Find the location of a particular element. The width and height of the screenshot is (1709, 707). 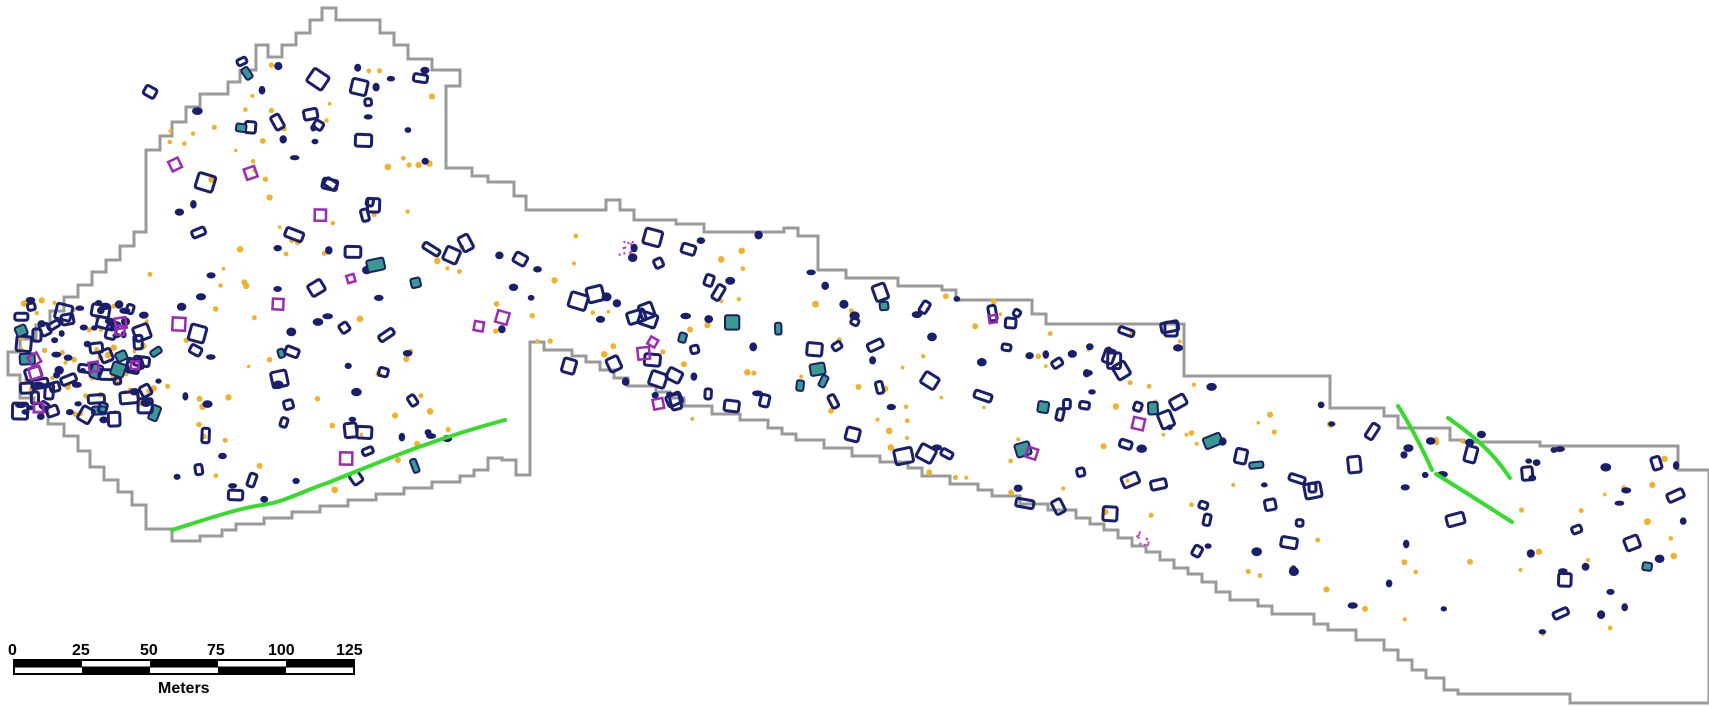

scale-bar: 0 25 50 75 100 125 Meters is located at coordinates (185, 669).